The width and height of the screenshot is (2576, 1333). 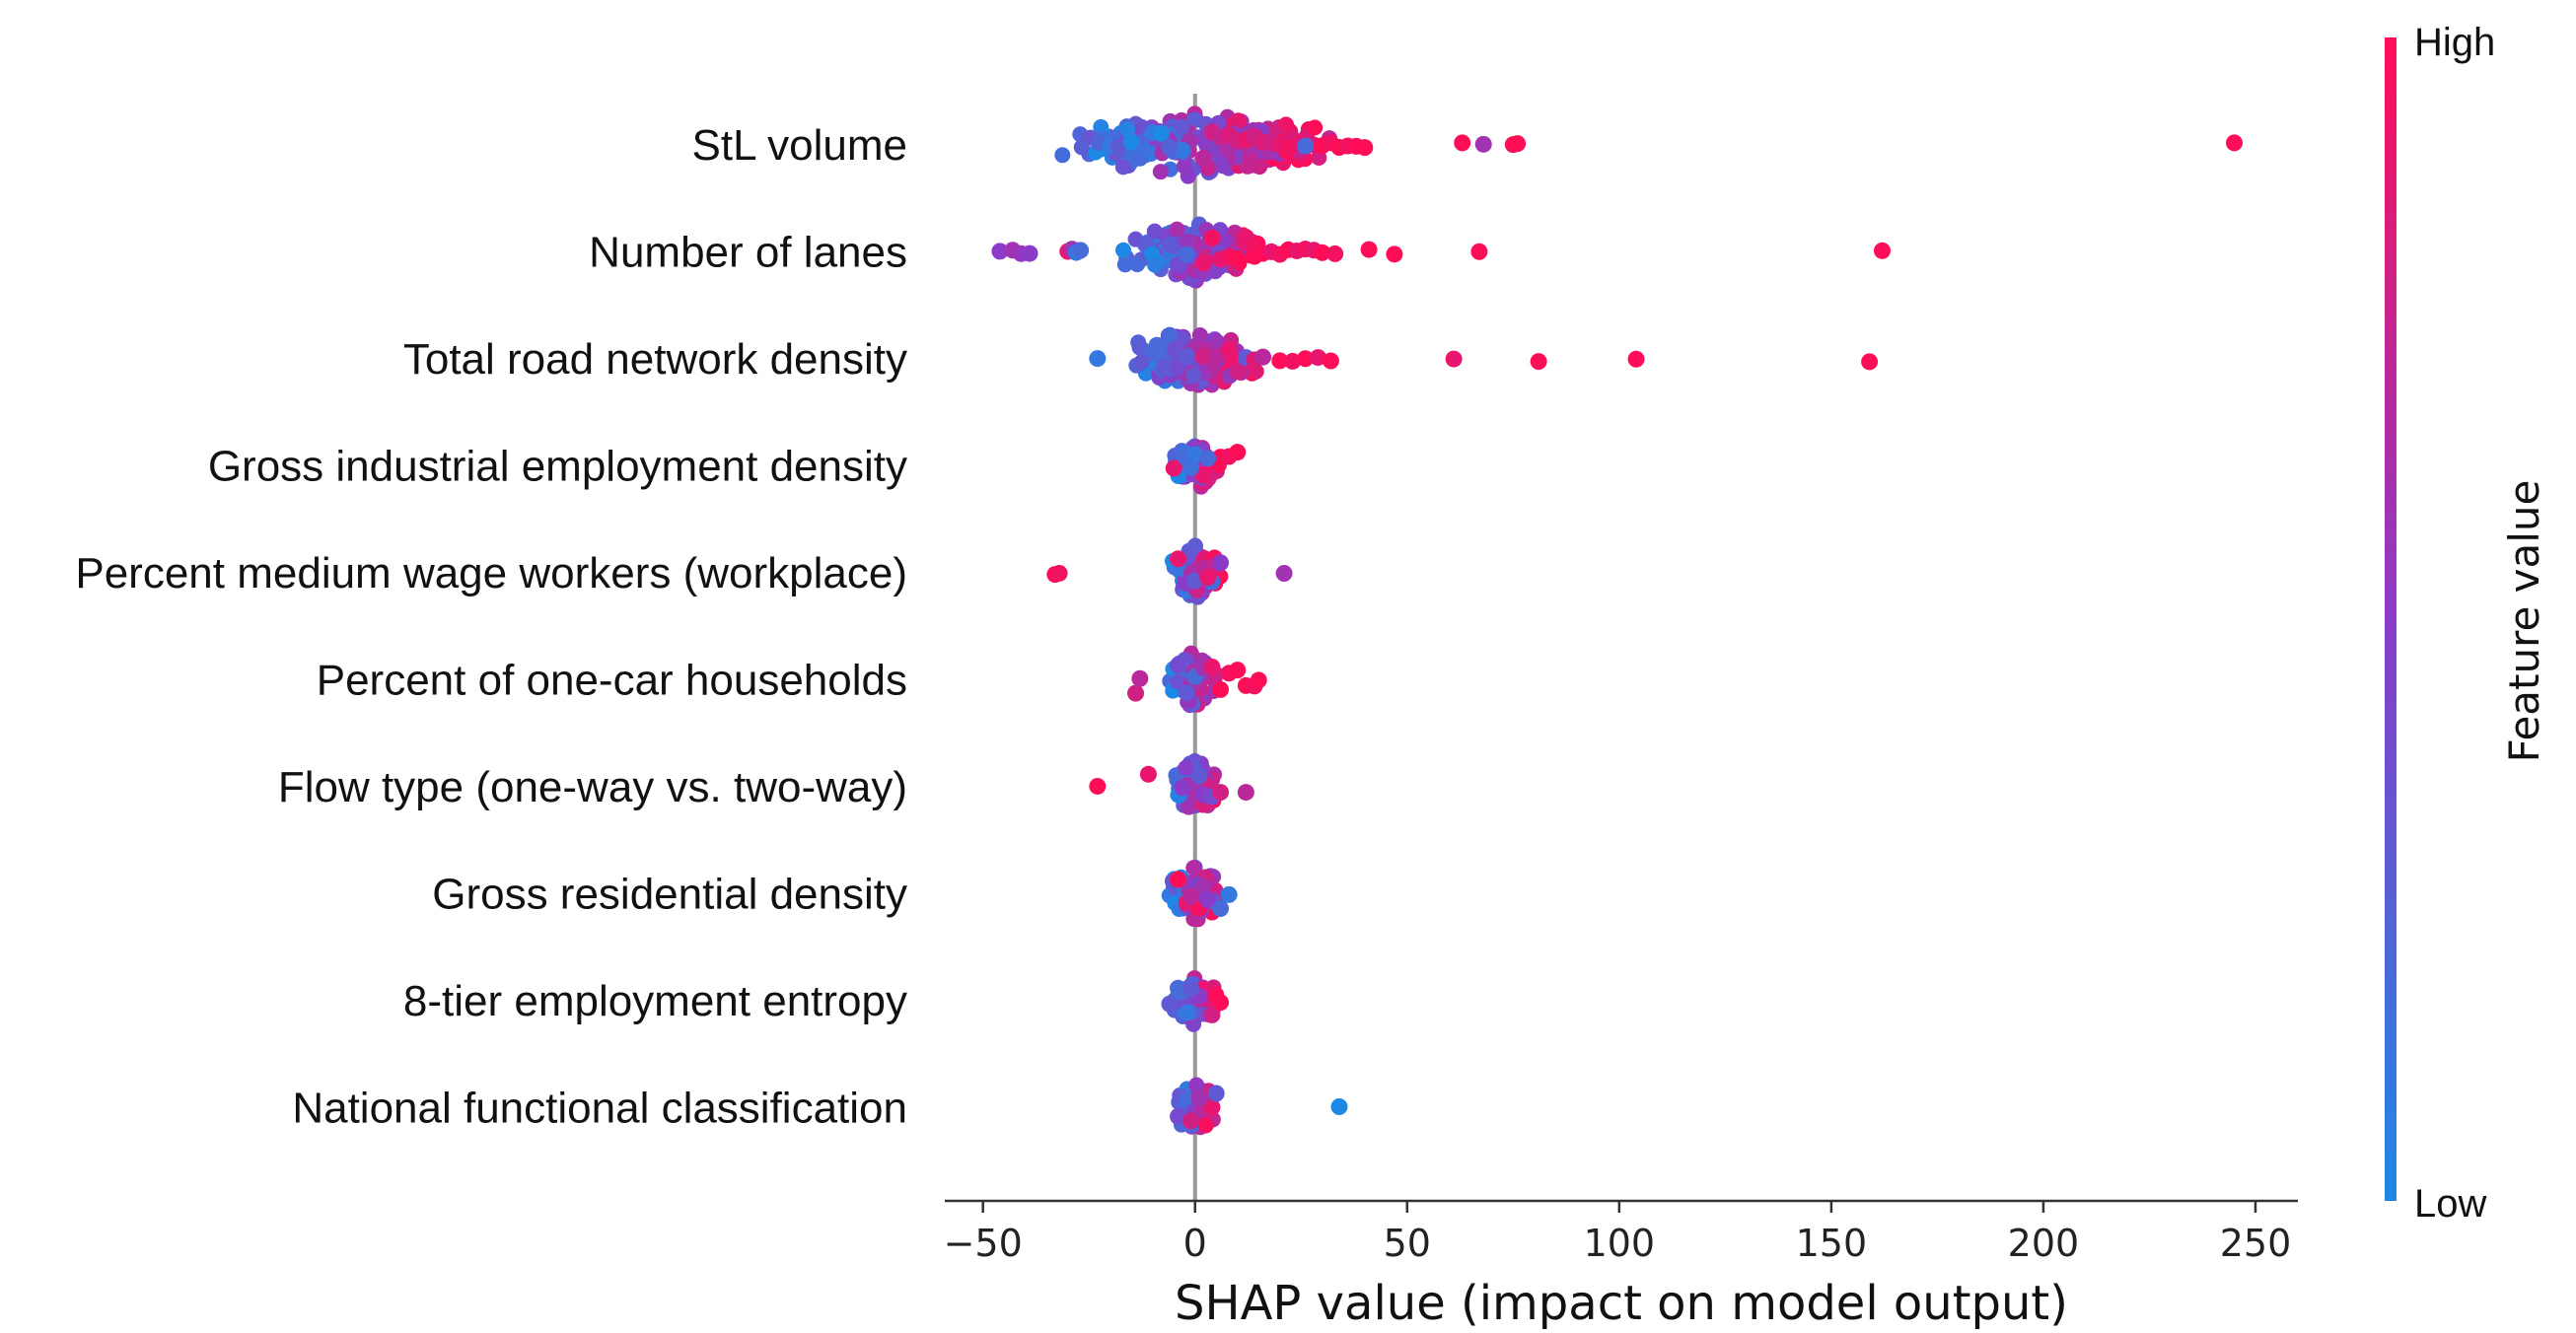 I want to click on feature-label: Number of lanes, so click(x=748, y=253).